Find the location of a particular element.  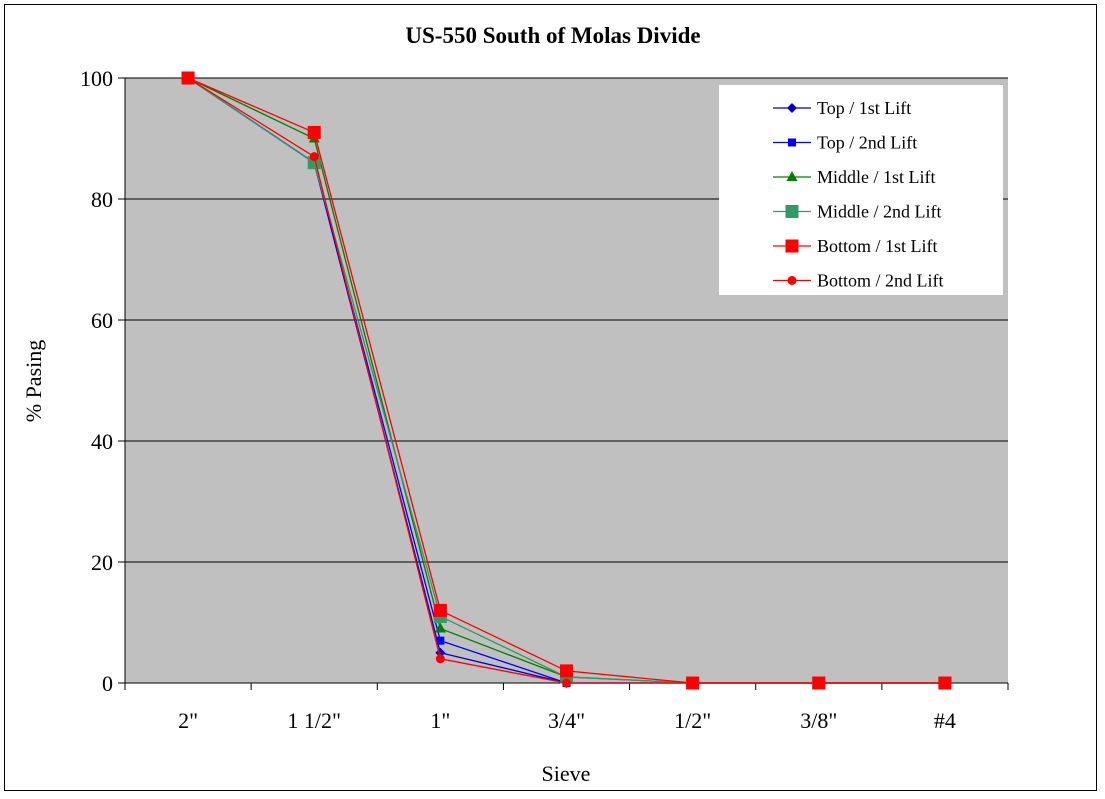

legend-item: Middle / 1st Lift is located at coordinates (854, 177).